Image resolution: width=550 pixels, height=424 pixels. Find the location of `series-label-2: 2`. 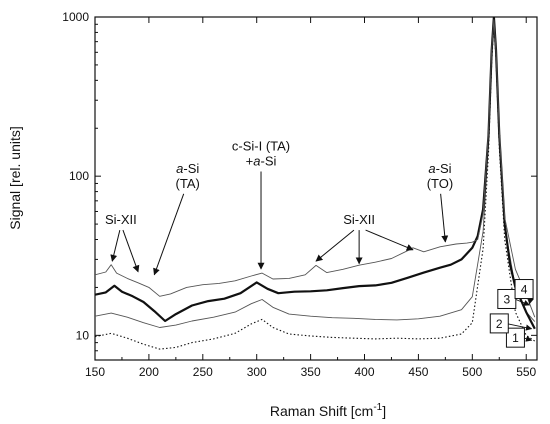

series-label-2: 2 is located at coordinates (511, 323).